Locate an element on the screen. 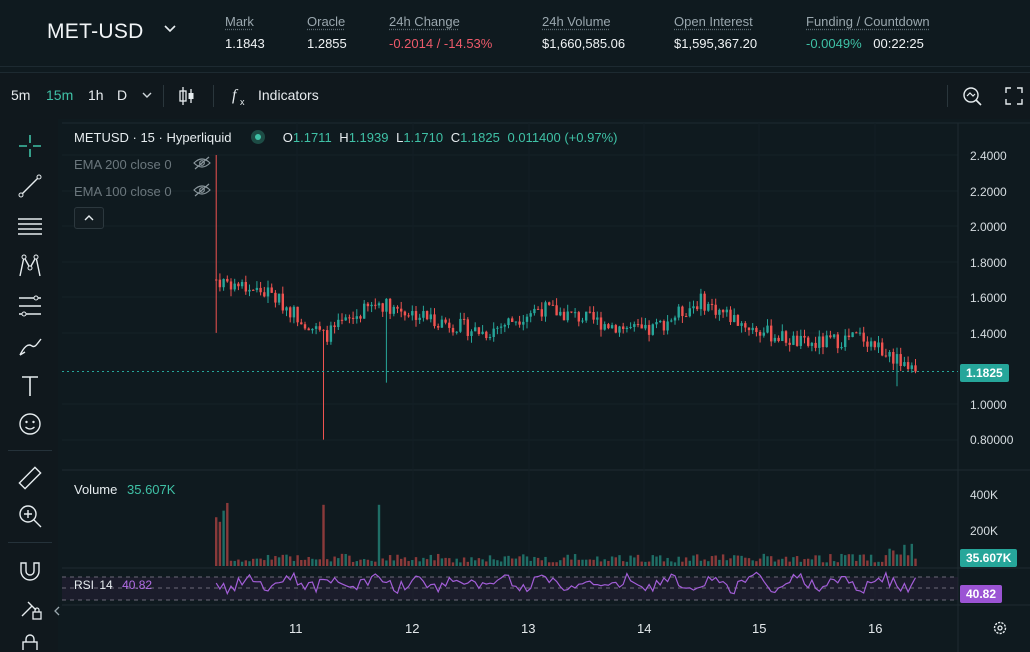 This screenshot has width=1030, height=652. interval-d: D is located at coordinates (122, 95).